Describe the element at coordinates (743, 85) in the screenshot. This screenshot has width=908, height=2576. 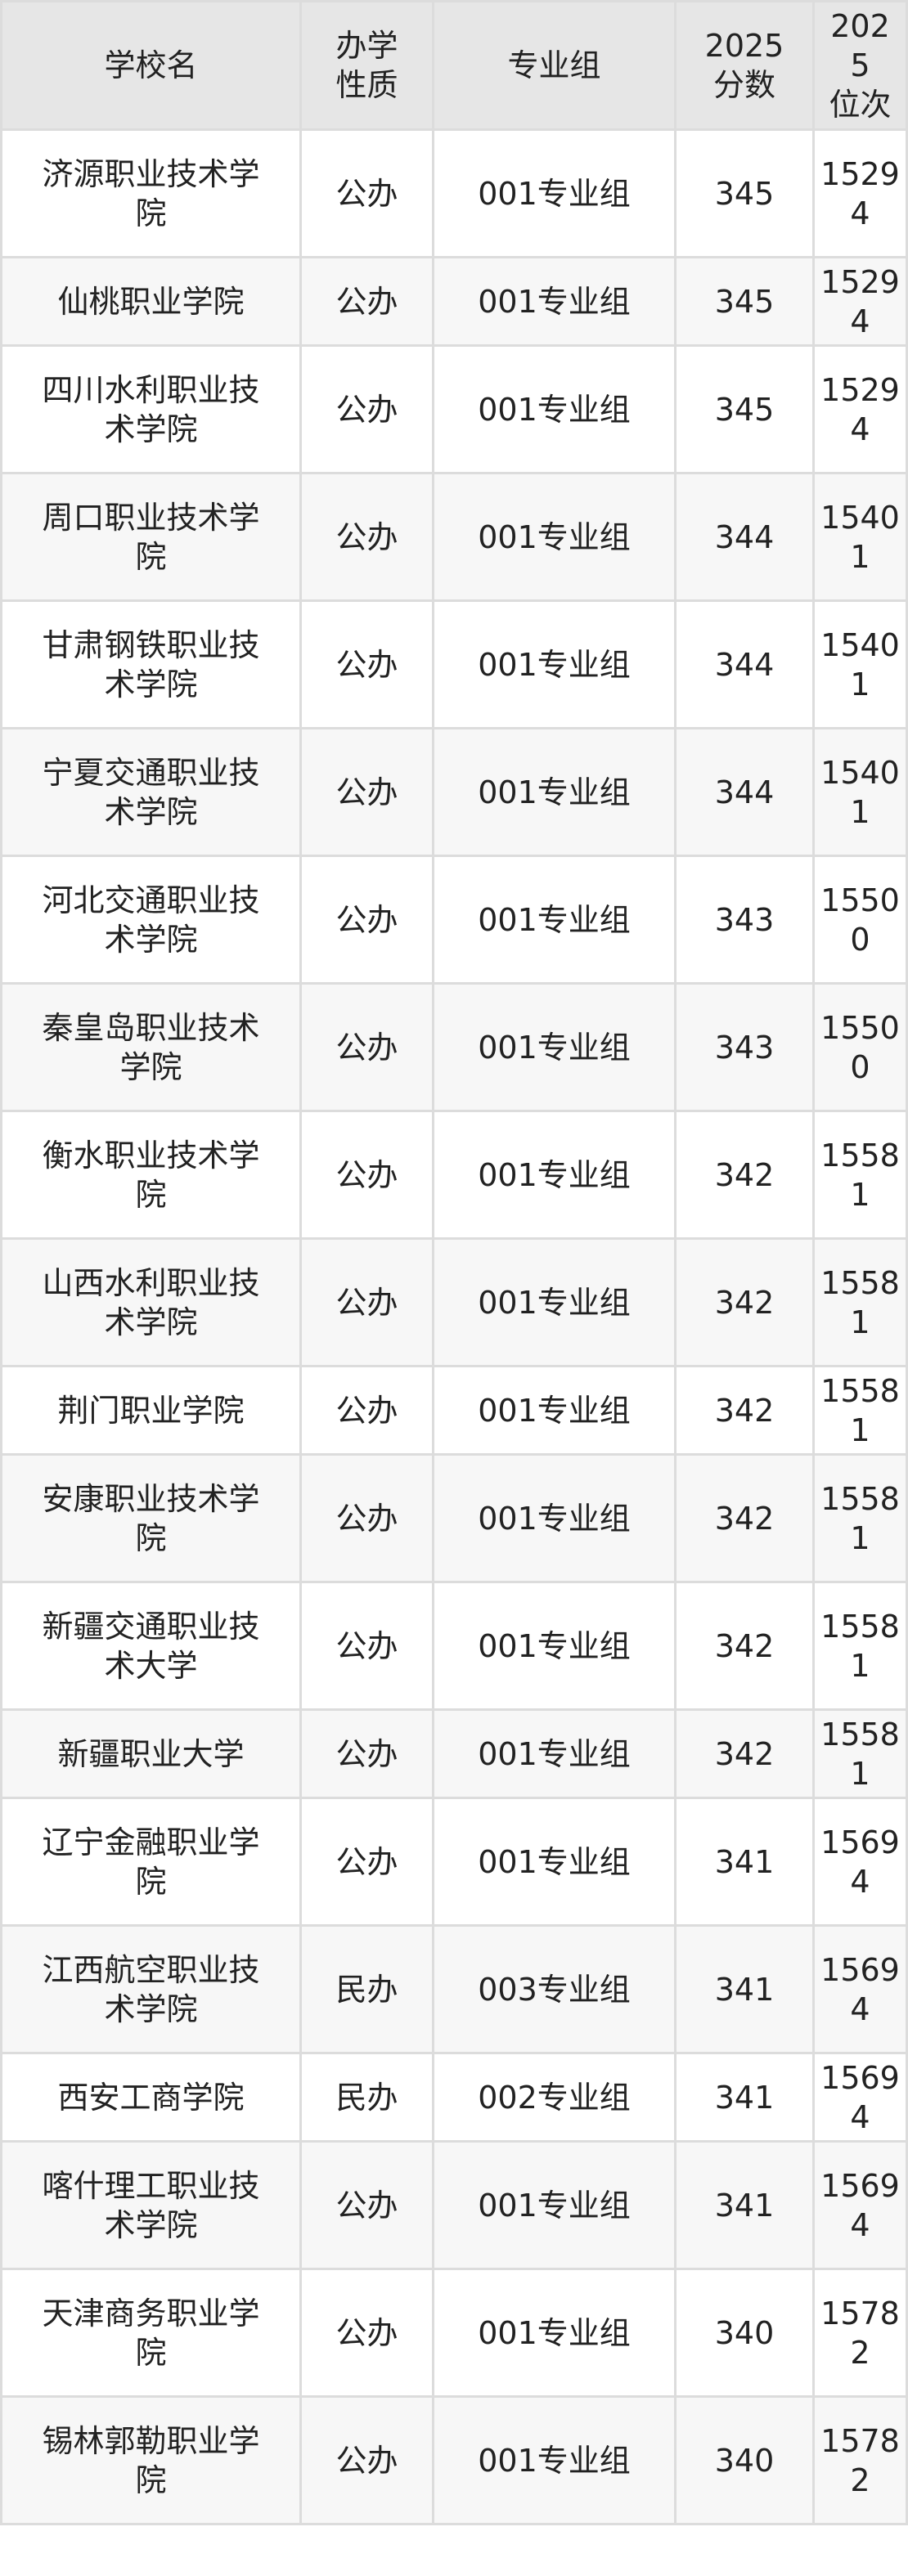
I see `header-score-line2: 分数` at that location.